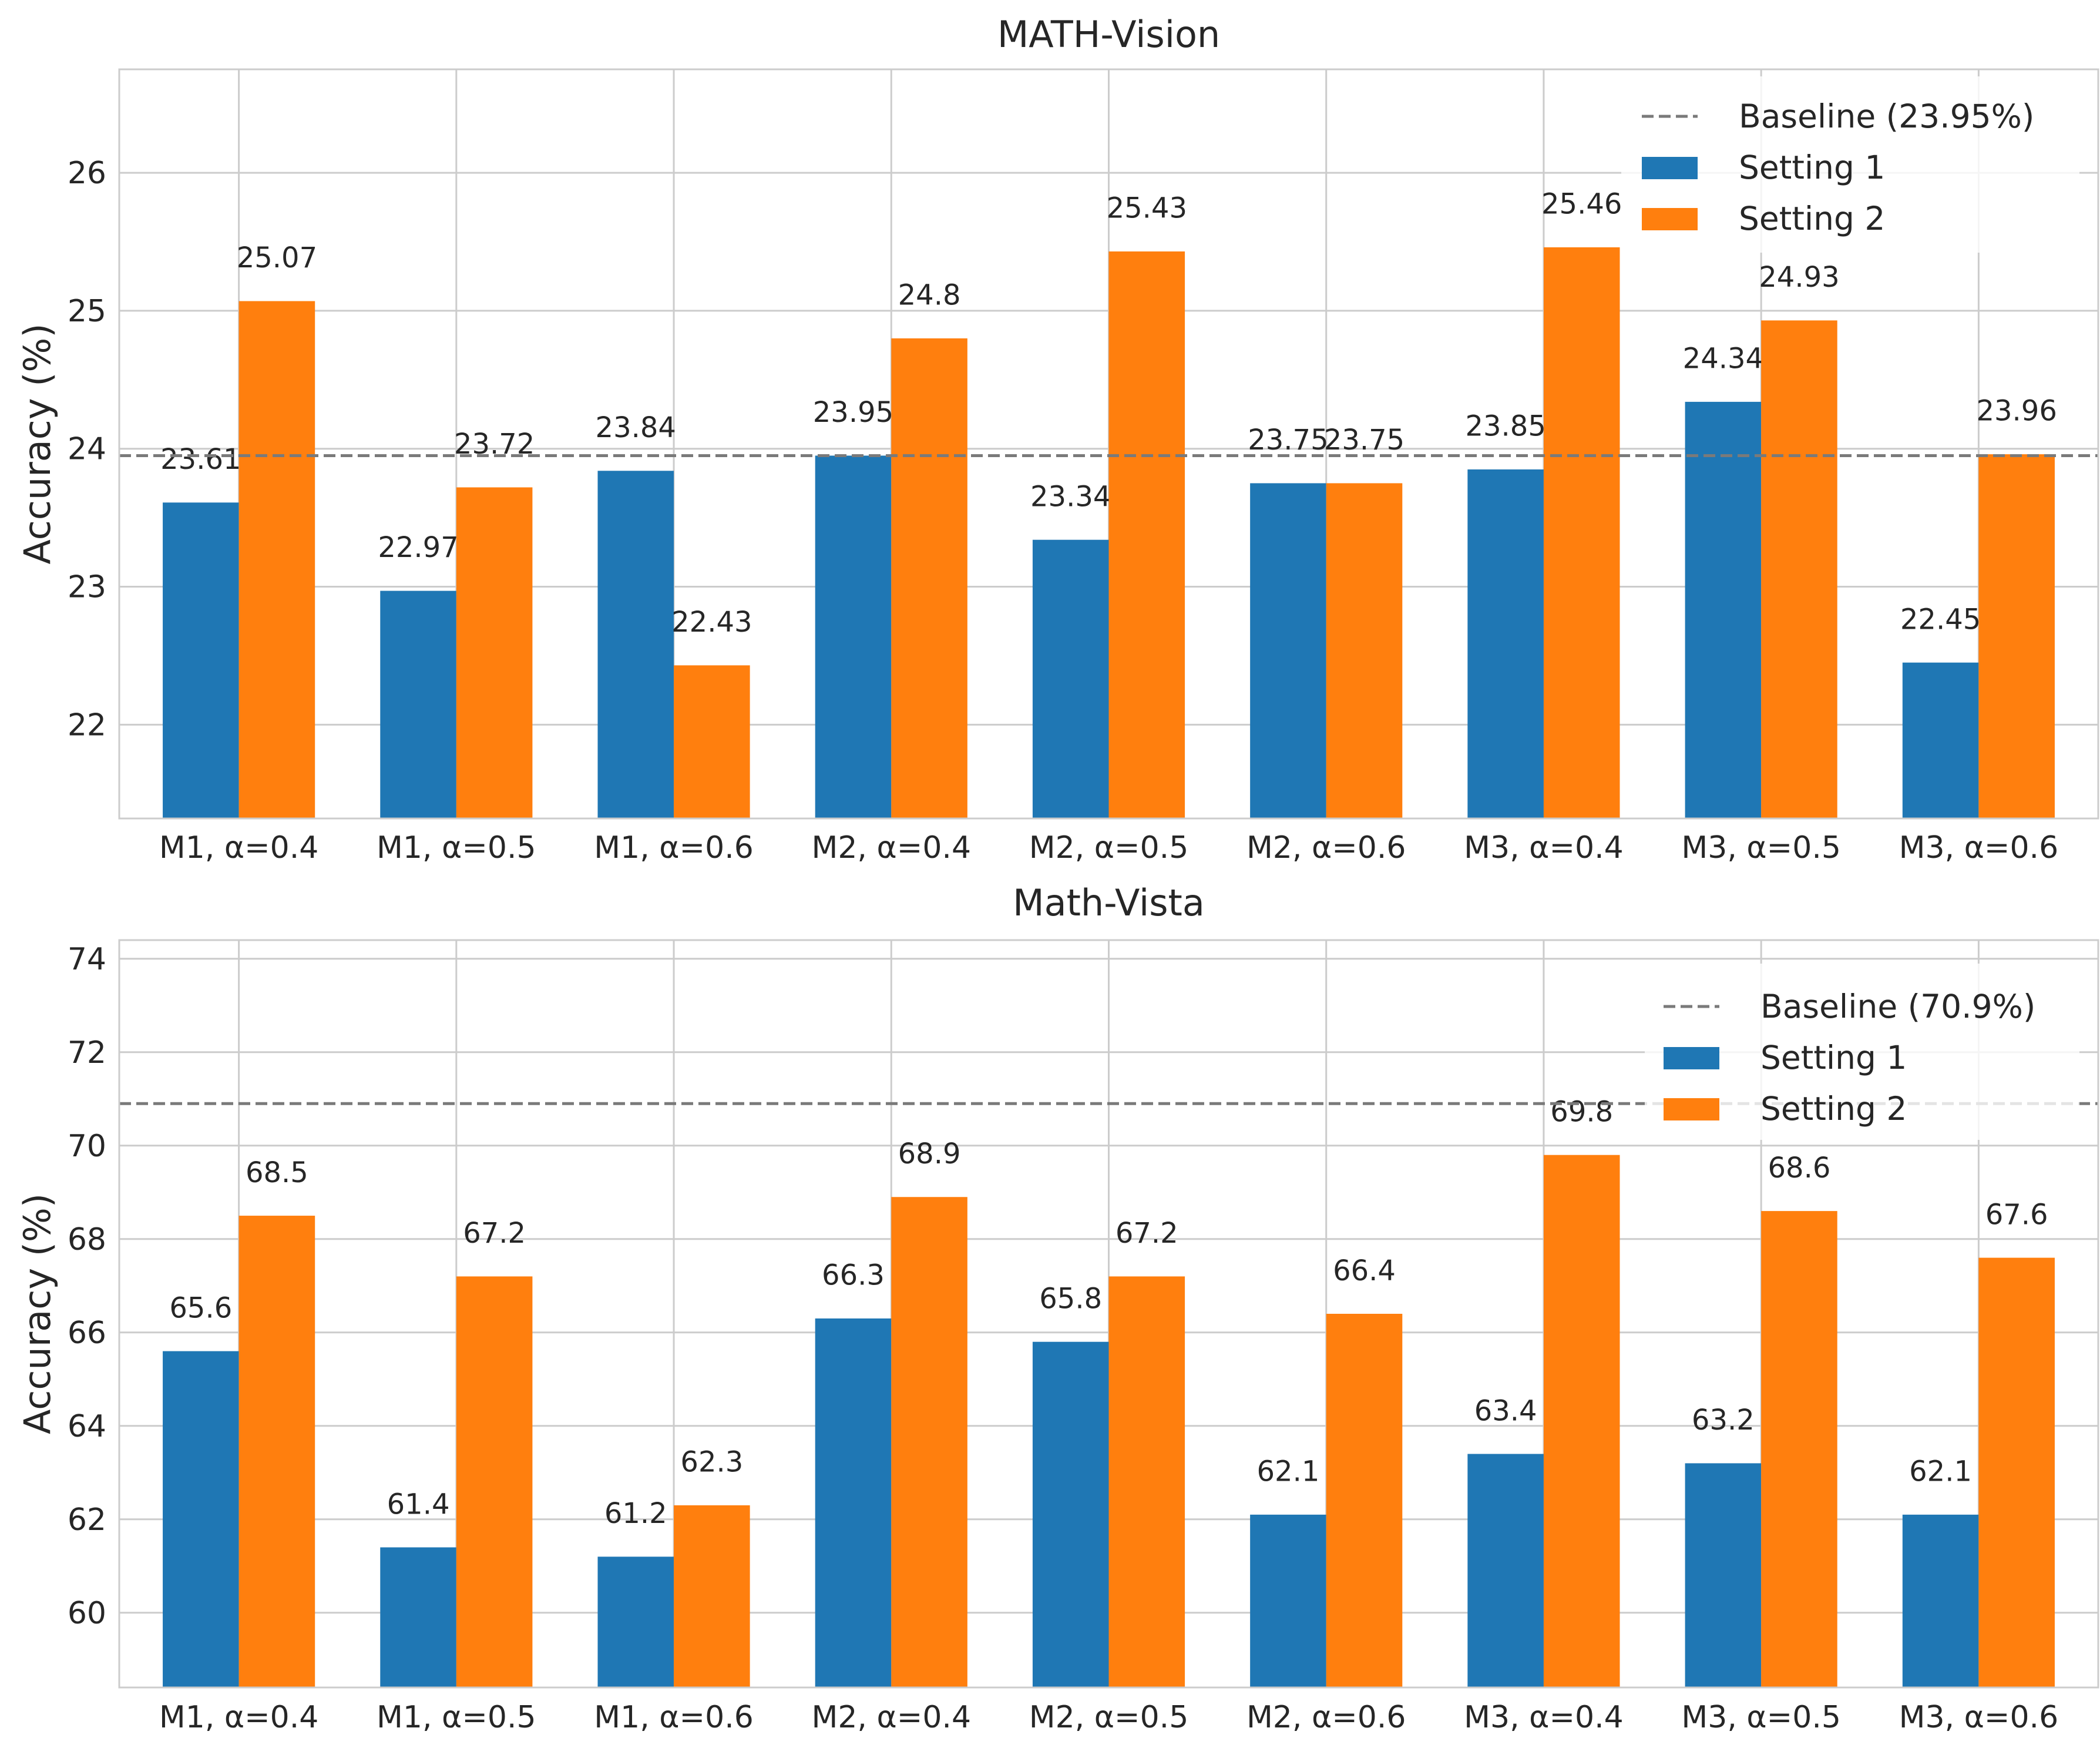 The width and height of the screenshot is (2100, 1748). Describe the element at coordinates (87, 1239) in the screenshot. I see `y-tick-label: 68` at that location.